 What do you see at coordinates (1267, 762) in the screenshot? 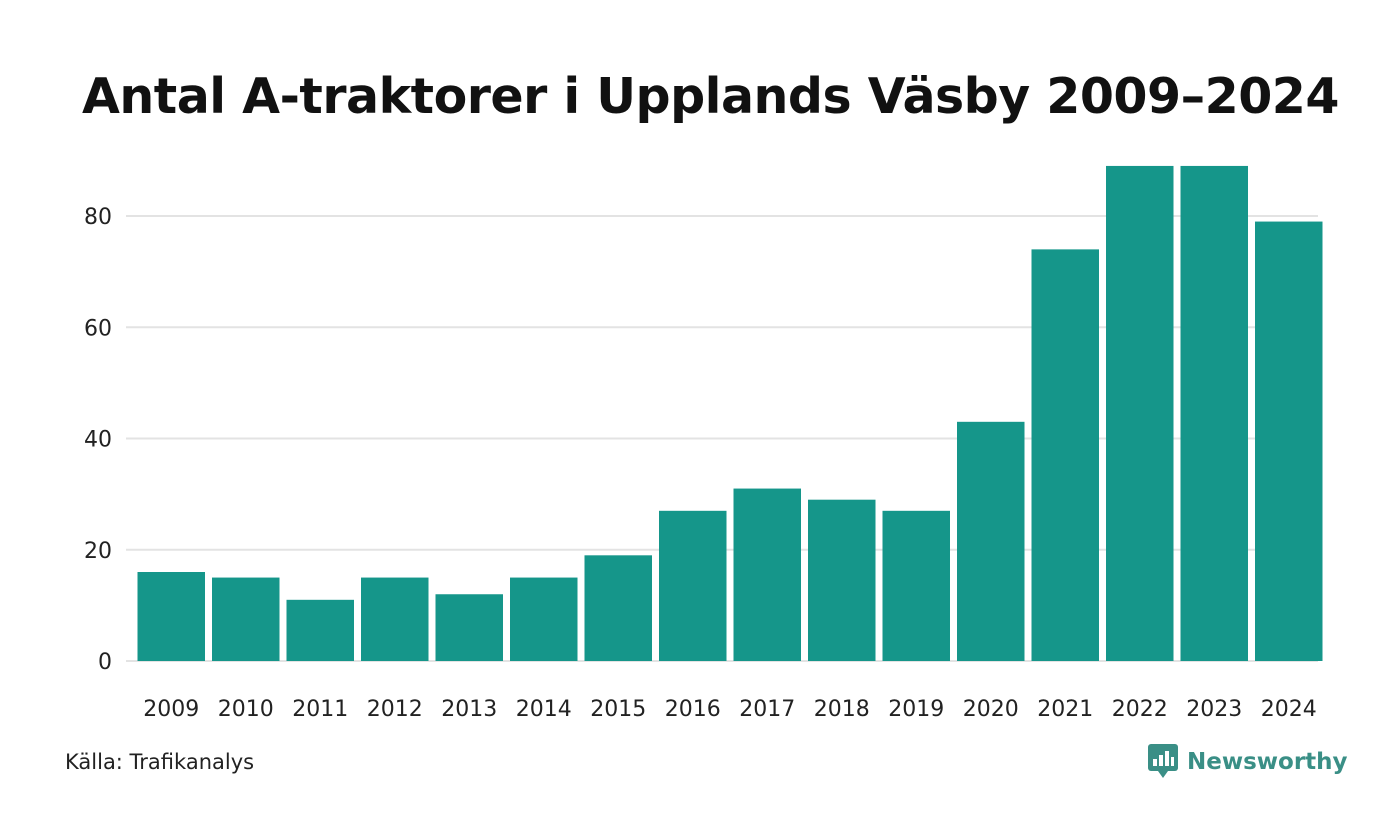
I see `brand-name: Newsworthy` at bounding box center [1267, 762].